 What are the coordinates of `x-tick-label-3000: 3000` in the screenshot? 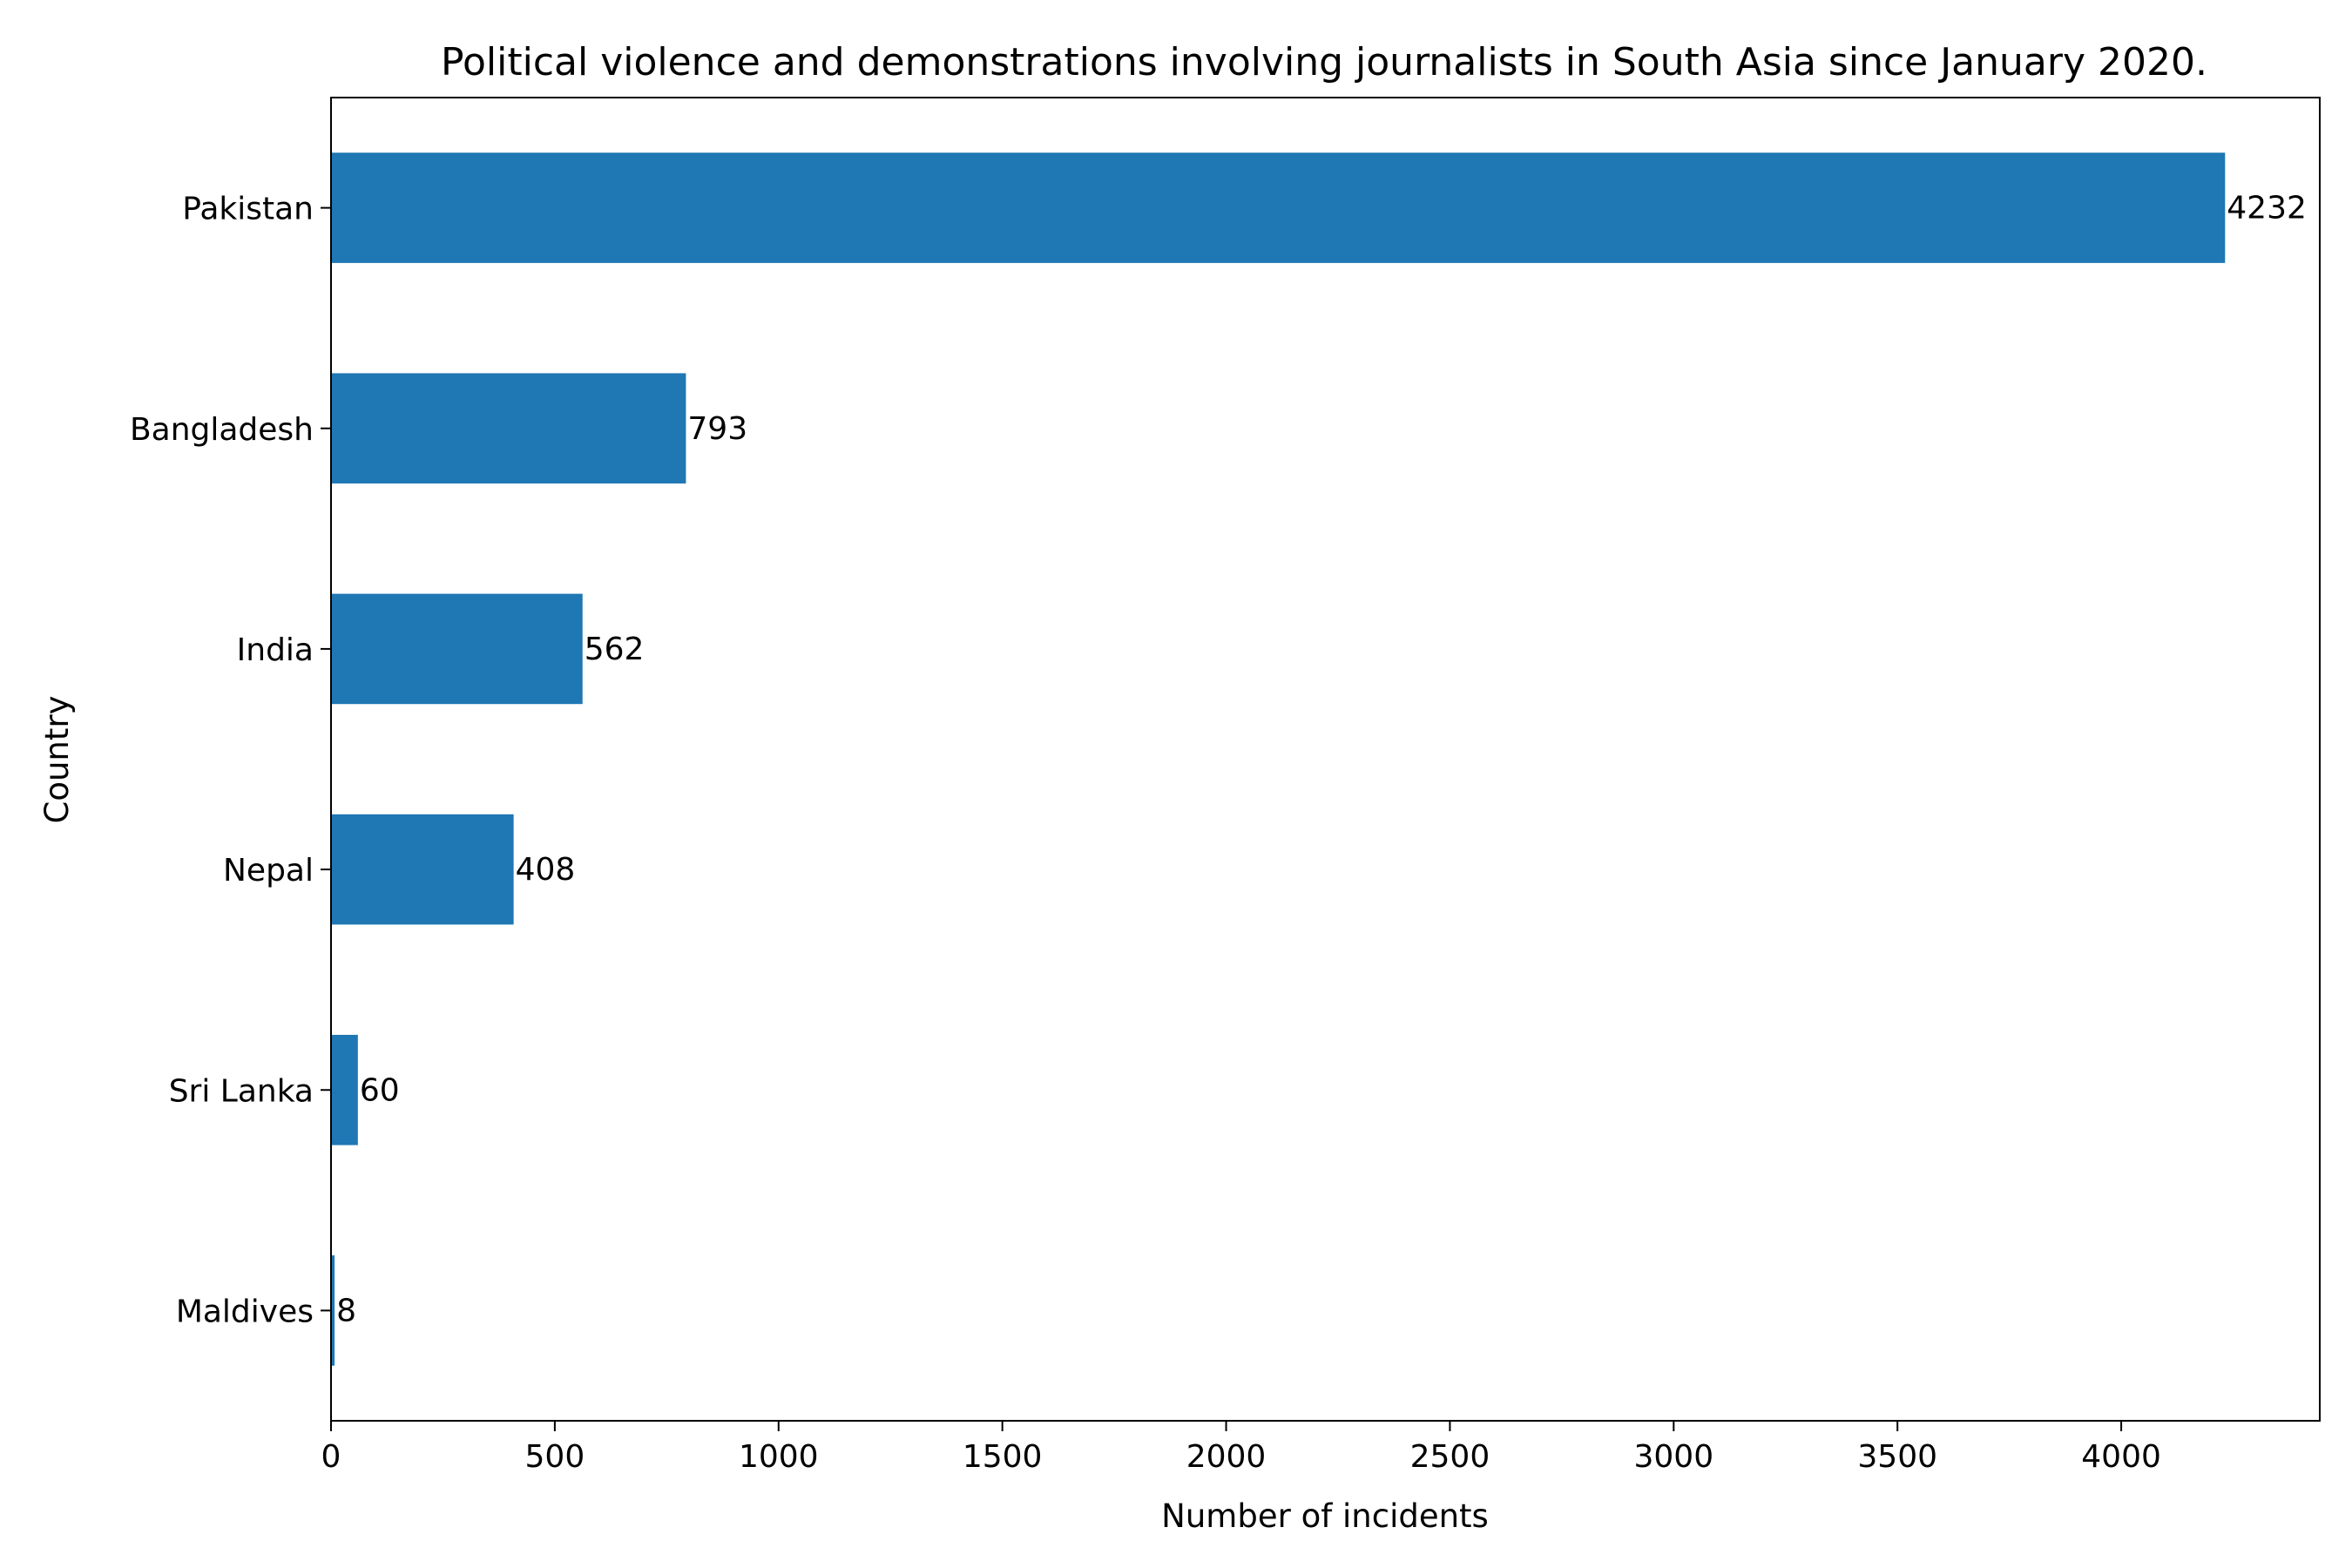 It's located at (1674, 1457).